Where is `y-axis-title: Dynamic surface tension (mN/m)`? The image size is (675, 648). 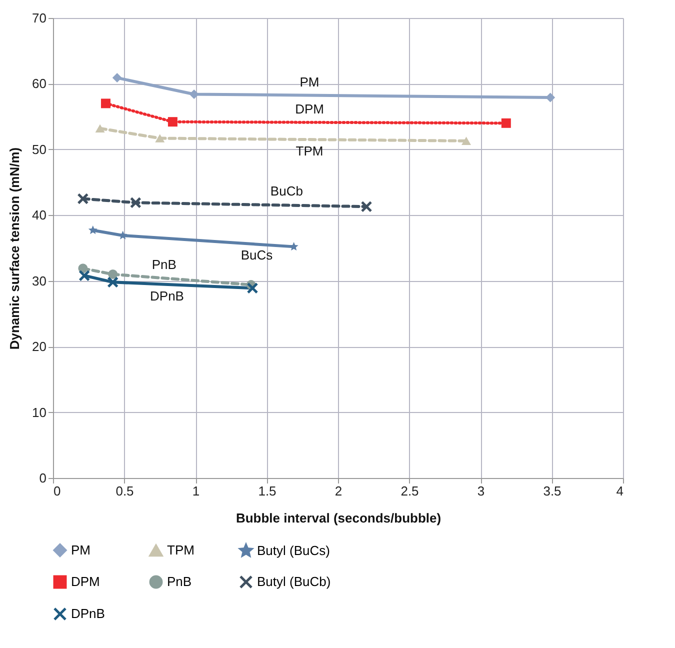
y-axis-title: Dynamic surface tension (mN/m) is located at coordinates (14, 248).